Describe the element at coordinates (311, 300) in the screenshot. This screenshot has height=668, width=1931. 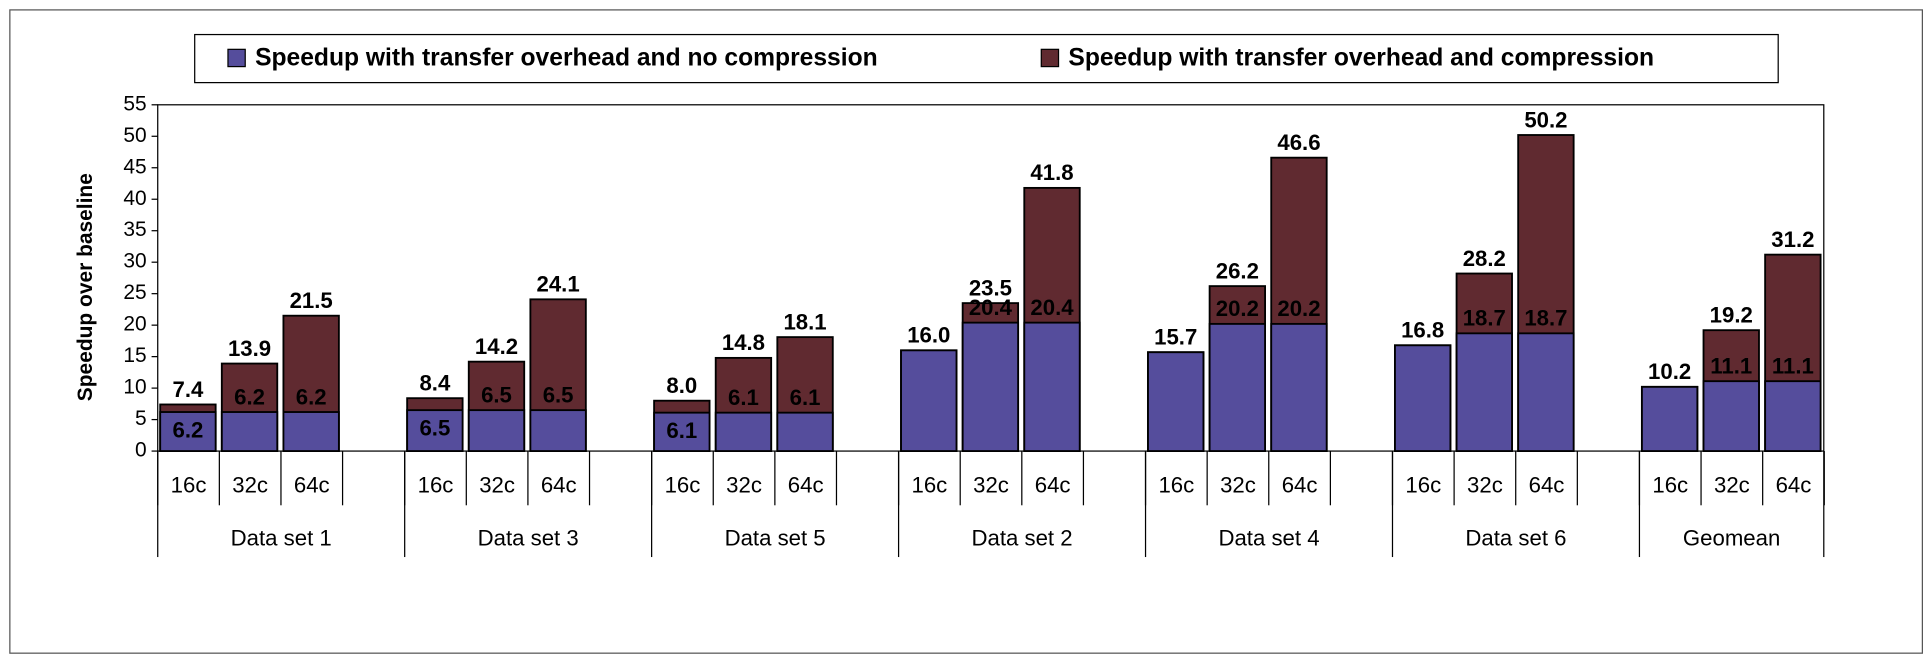
I see `data-label: 21.5` at that location.